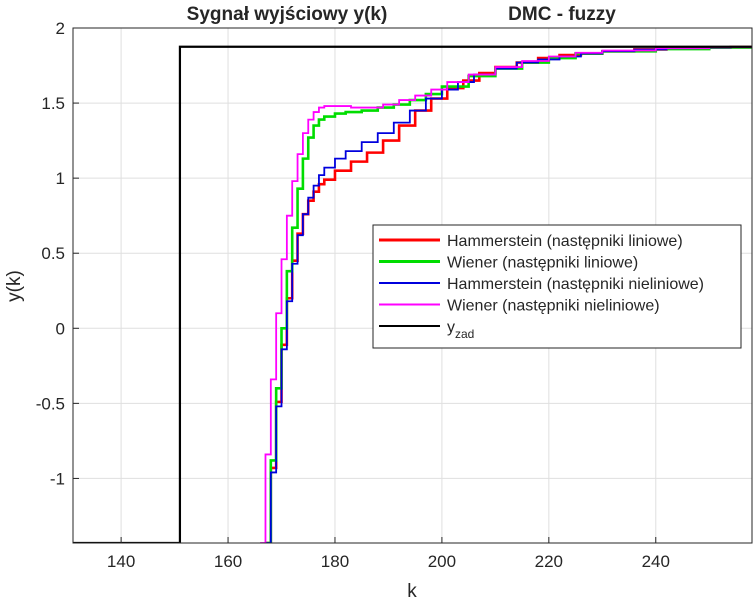 The height and width of the screenshot is (601, 756). What do you see at coordinates (442, 561) in the screenshot?
I see `x-tick-label: 200` at bounding box center [442, 561].